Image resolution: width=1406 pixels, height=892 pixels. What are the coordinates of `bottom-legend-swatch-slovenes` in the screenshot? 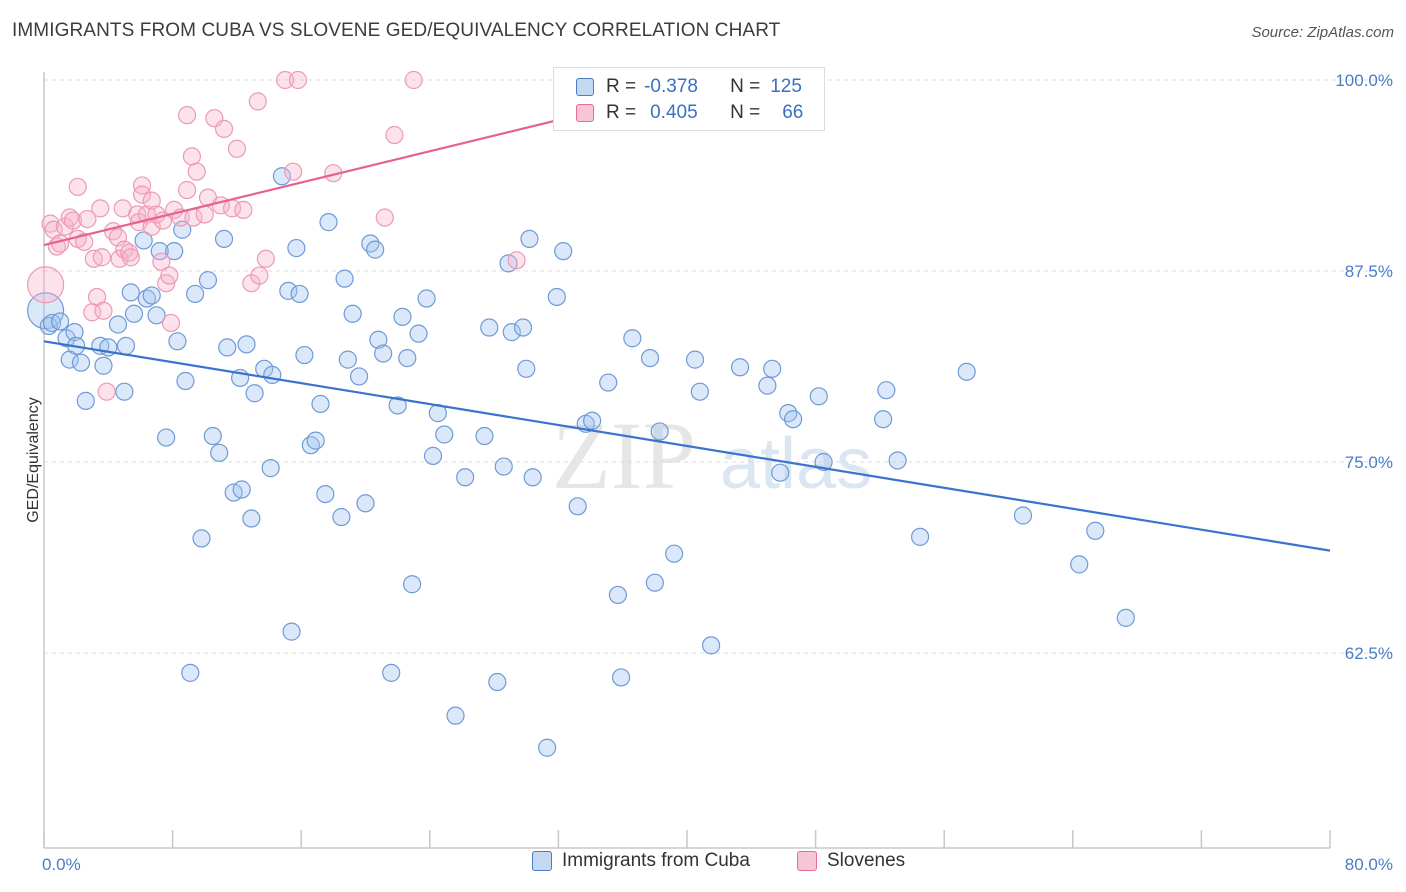 It's located at (807, 861).